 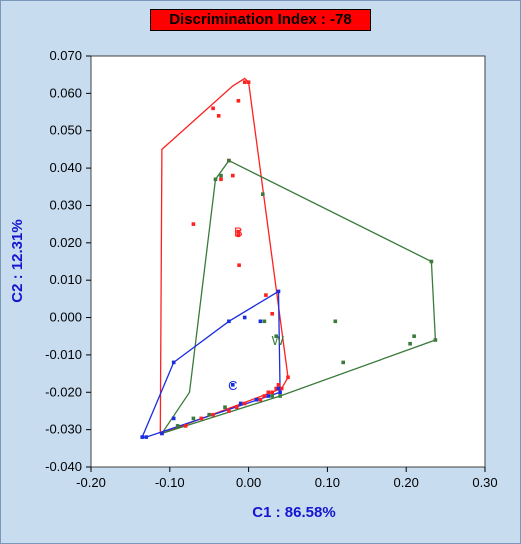 I want to click on y-tick-label: 0.030, so click(x=65, y=204).